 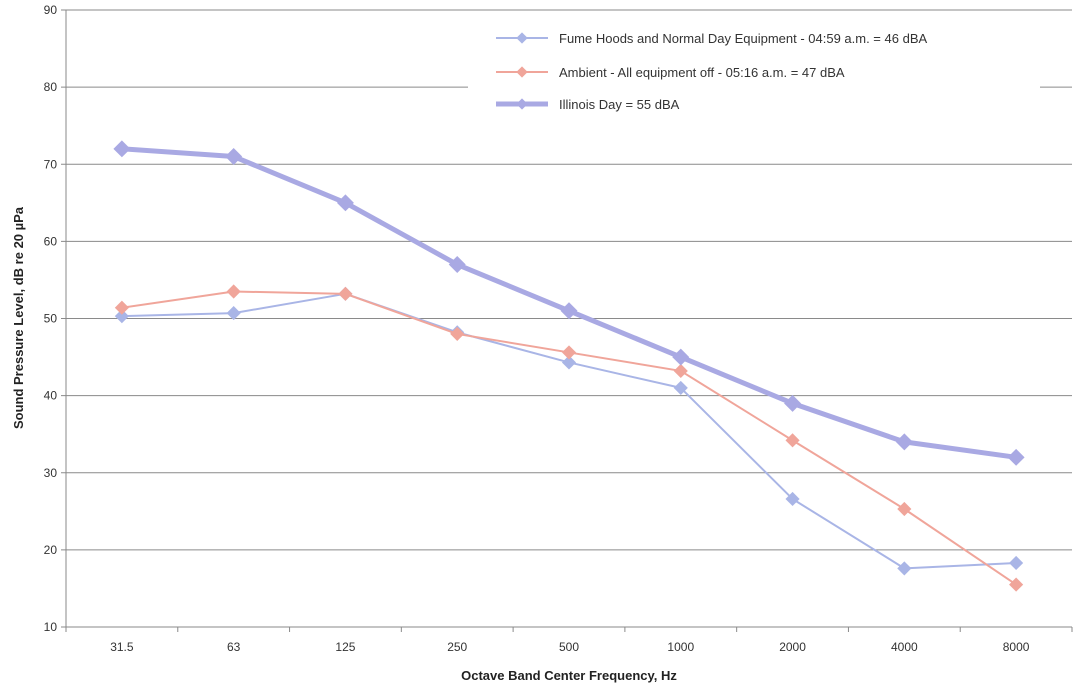 I want to click on x-tick-label: 500, so click(x=569, y=647).